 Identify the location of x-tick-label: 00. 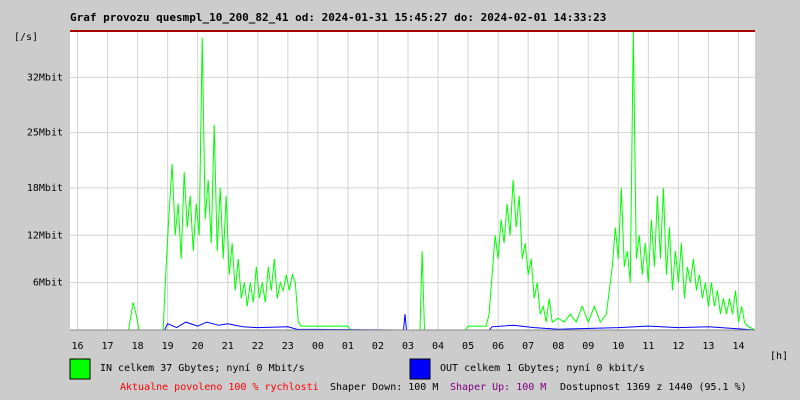
(318, 346).